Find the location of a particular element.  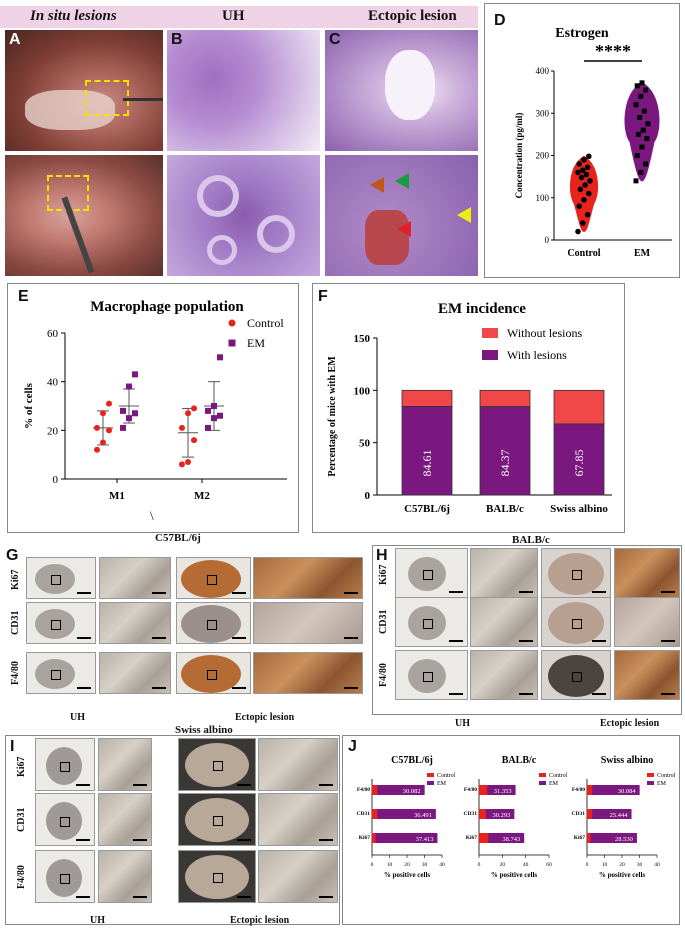

chart-f-legend-without-swatch is located at coordinates (490, 333).